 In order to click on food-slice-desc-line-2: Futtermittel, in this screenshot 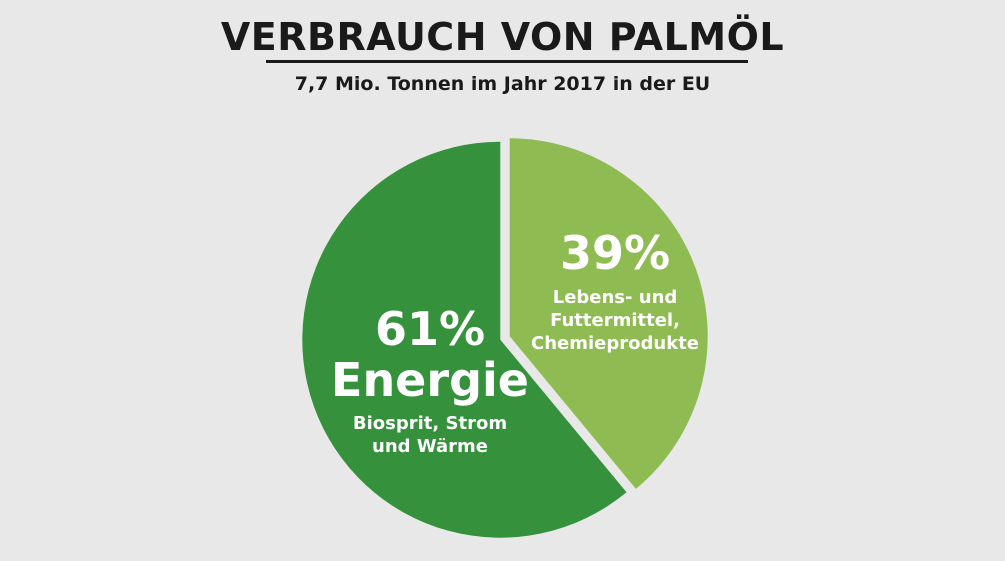, I will do `click(615, 320)`.